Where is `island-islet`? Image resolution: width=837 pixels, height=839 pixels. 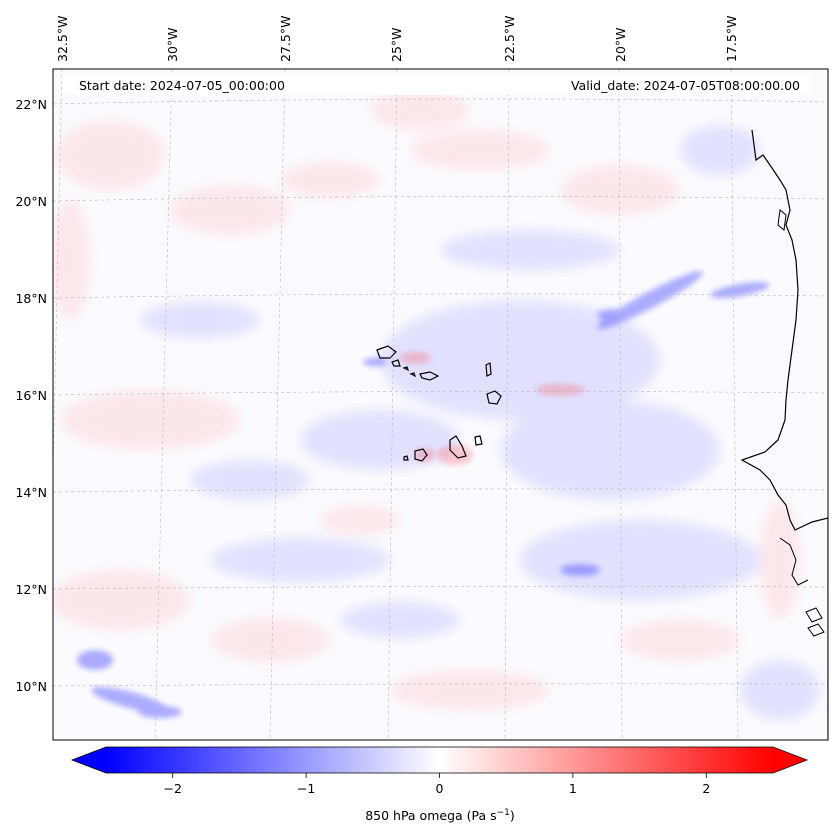 island-islet is located at coordinates (413, 375).